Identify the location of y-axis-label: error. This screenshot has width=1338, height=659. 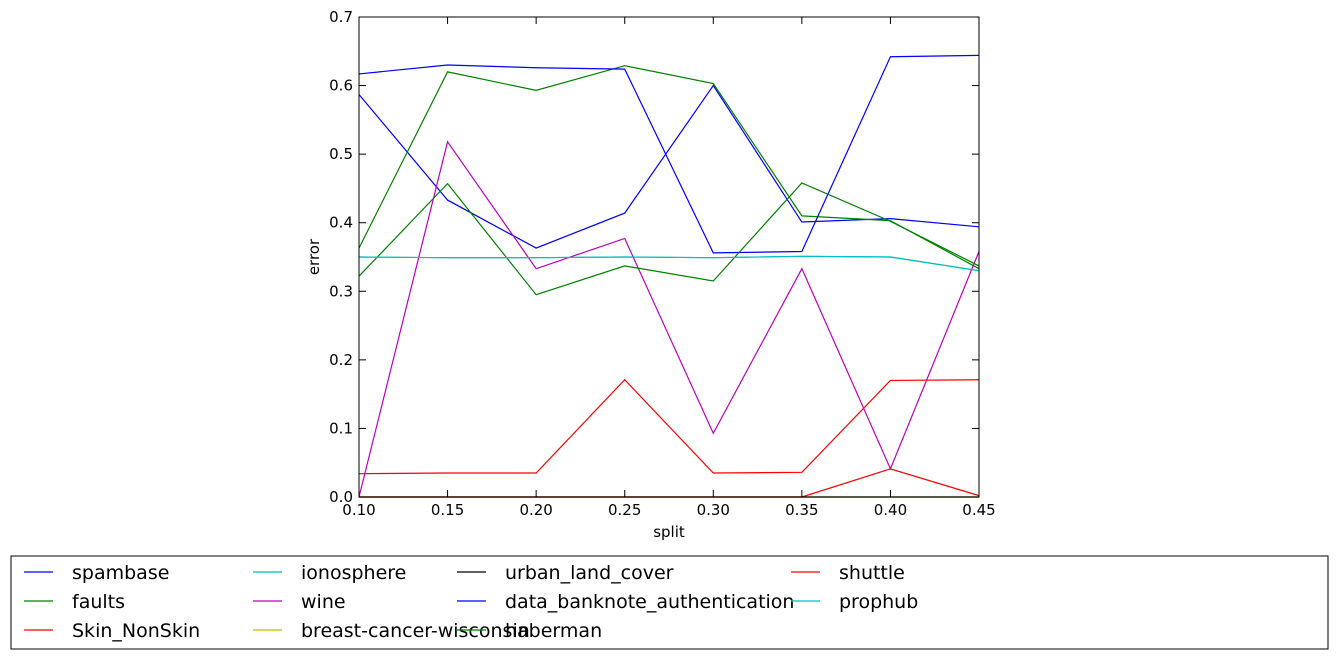
(314, 256).